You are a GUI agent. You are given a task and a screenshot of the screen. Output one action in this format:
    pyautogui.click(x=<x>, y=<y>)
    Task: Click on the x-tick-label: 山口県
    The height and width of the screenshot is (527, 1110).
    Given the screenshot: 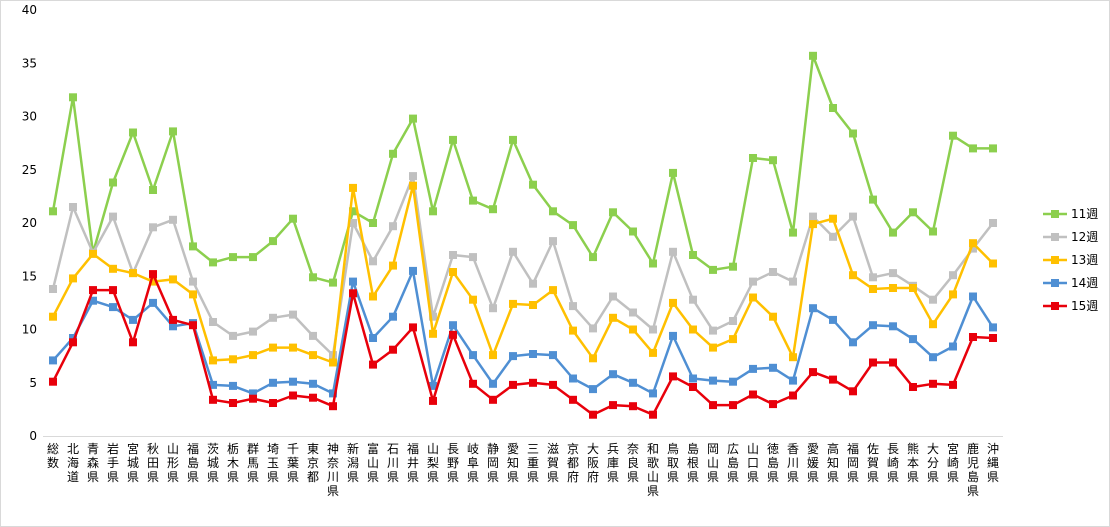 What is the action you would take?
    pyautogui.click(x=753, y=463)
    